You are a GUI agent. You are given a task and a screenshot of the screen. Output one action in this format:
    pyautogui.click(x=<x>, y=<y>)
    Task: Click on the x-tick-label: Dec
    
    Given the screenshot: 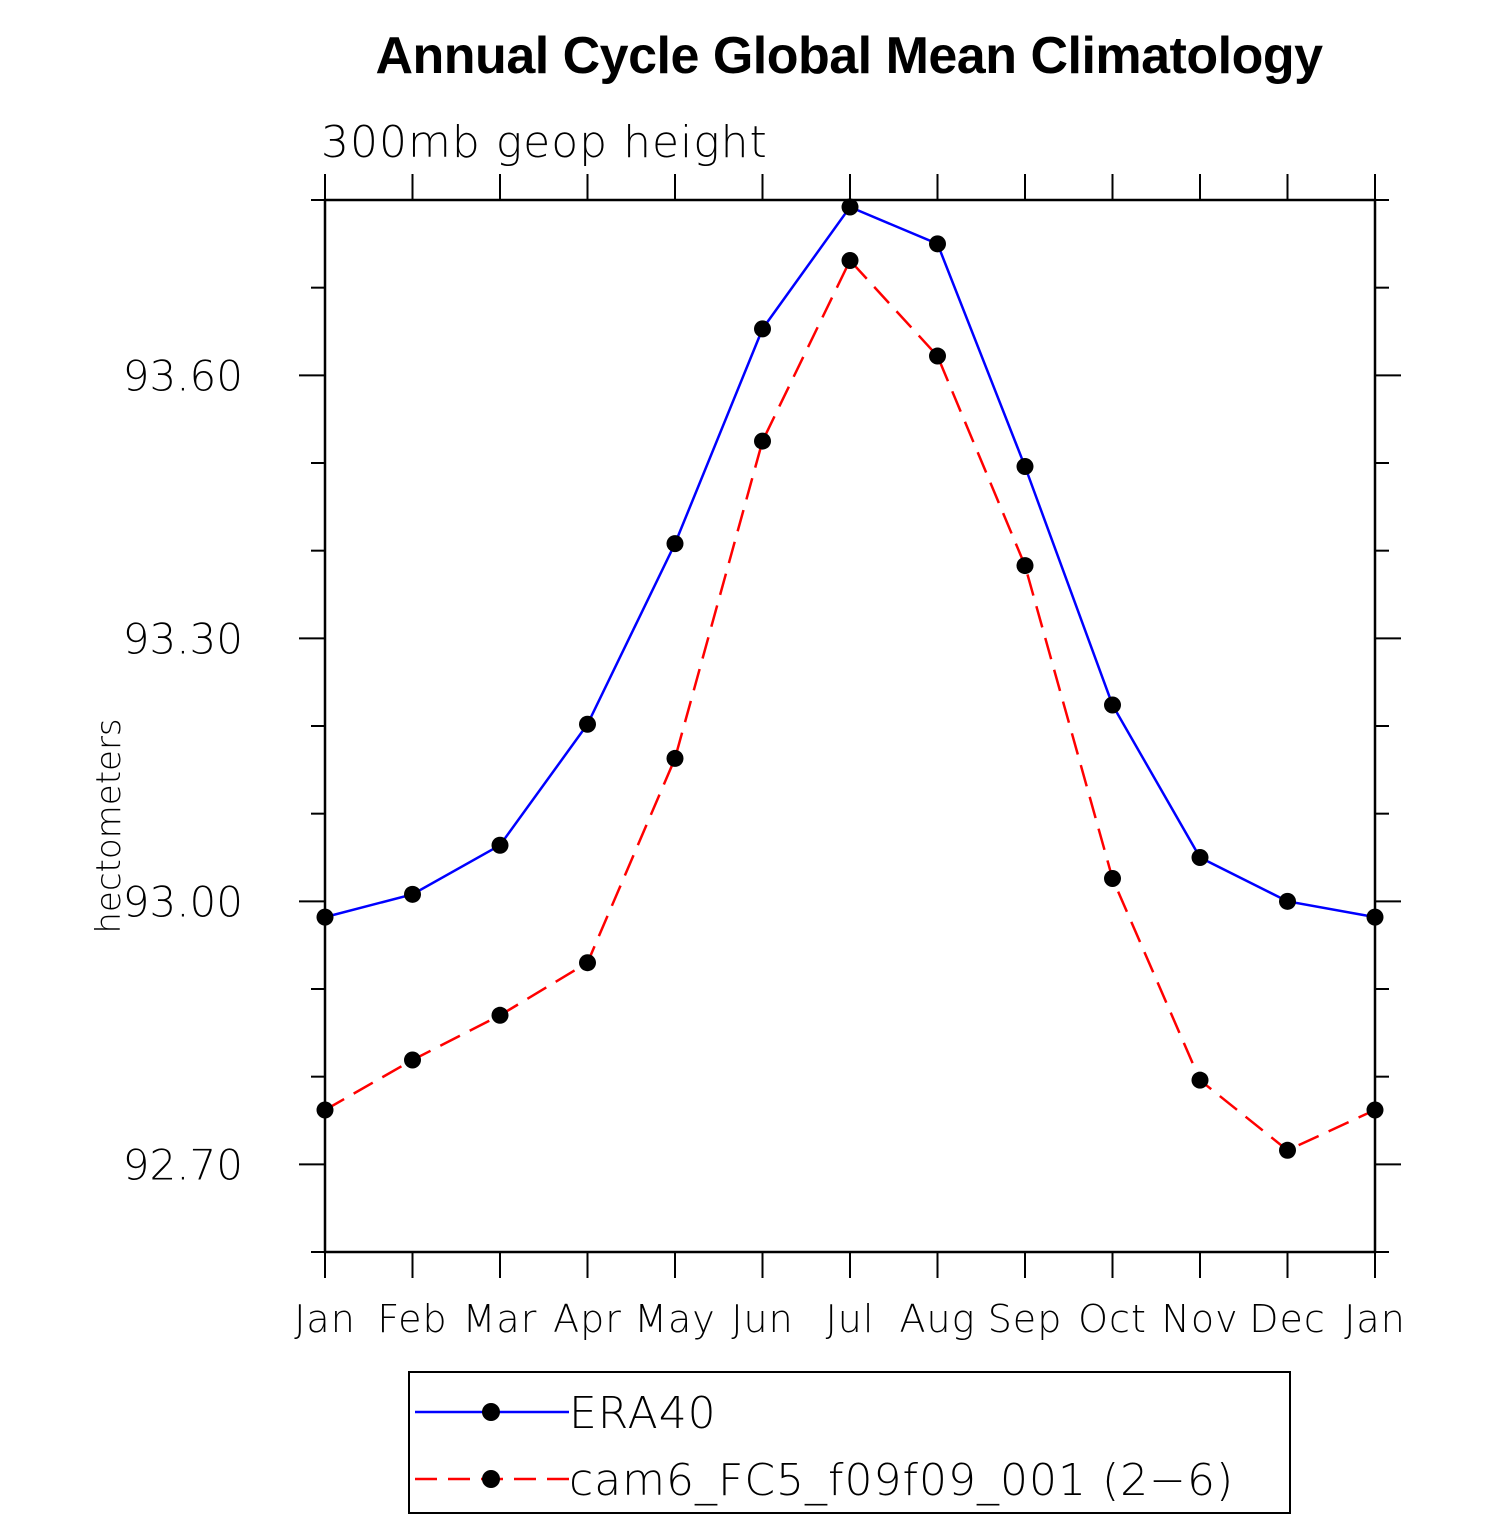 What is the action you would take?
    pyautogui.click(x=1287, y=1319)
    